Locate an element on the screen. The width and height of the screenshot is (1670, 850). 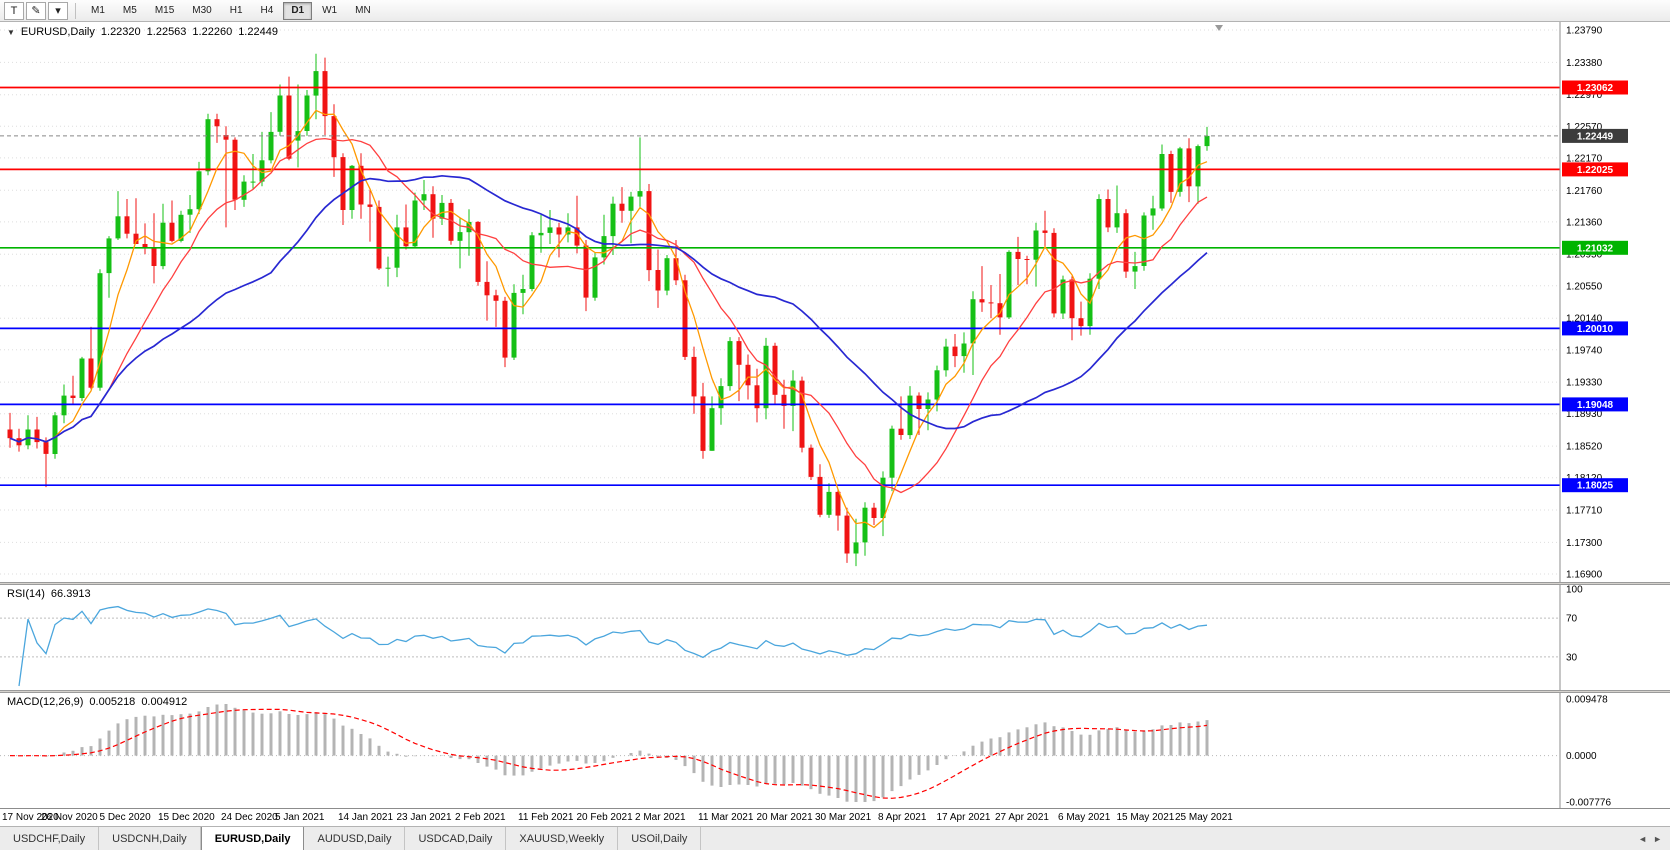
toolbar-separator is located at coordinates (75, 10).